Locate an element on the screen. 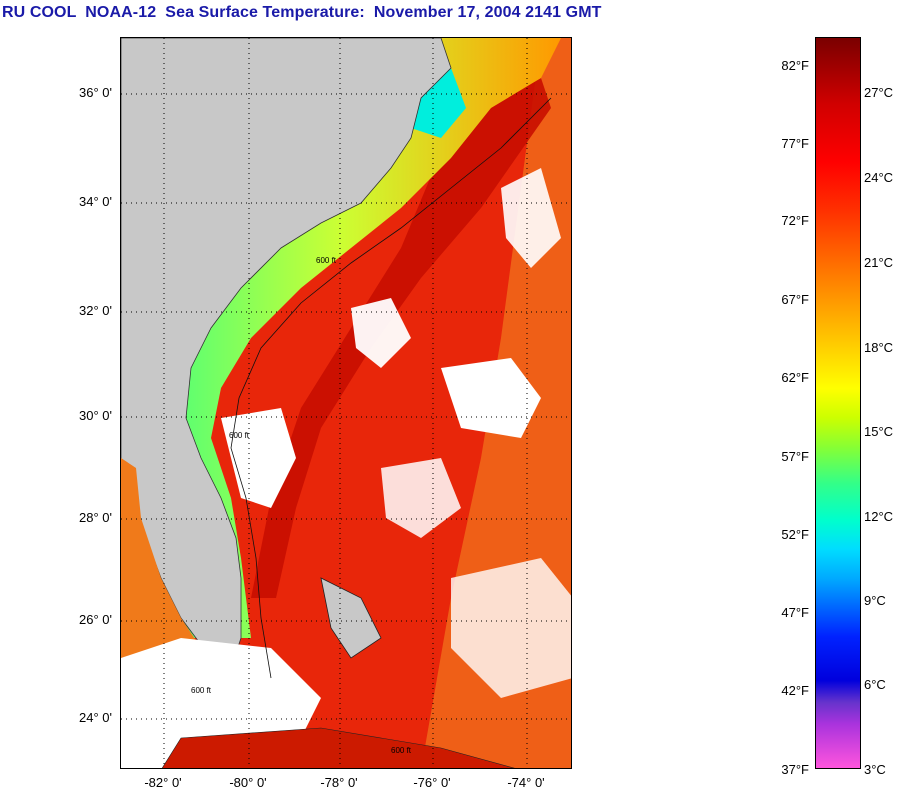 The image size is (905, 793). latitude-label: 32° 0' is located at coordinates (95, 310).